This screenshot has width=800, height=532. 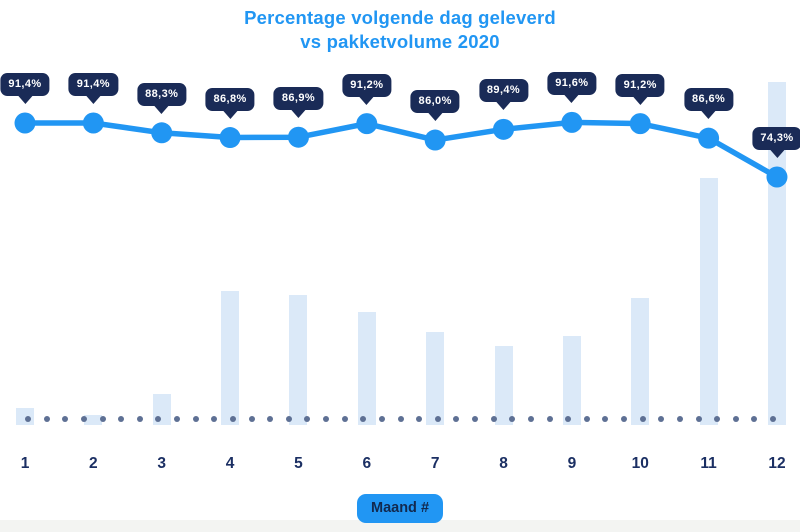 What do you see at coordinates (708, 100) in the screenshot?
I see `value-badge-month-11: 86,6%` at bounding box center [708, 100].